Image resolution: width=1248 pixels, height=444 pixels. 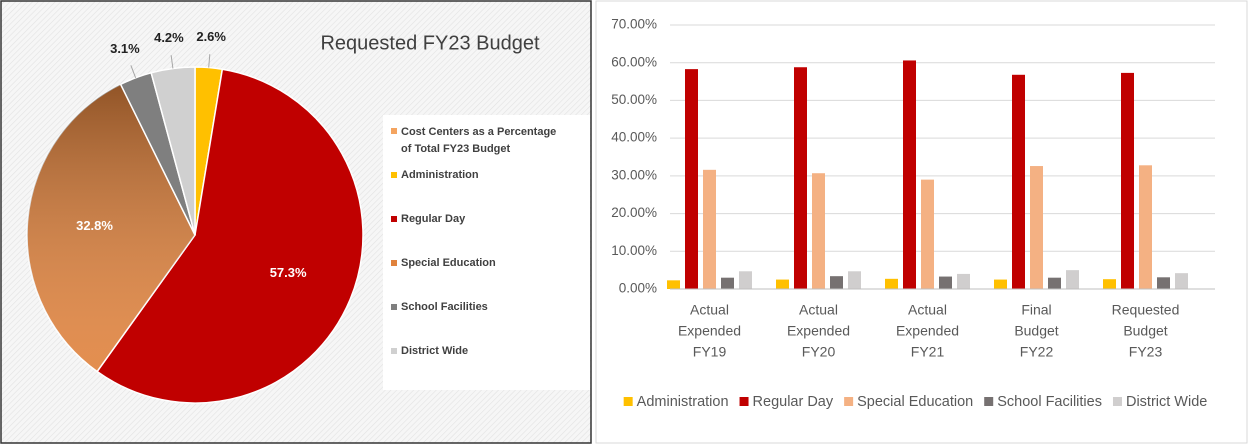 What do you see at coordinates (173, 151) in the screenshot?
I see `pie-slice` at bounding box center [173, 151].